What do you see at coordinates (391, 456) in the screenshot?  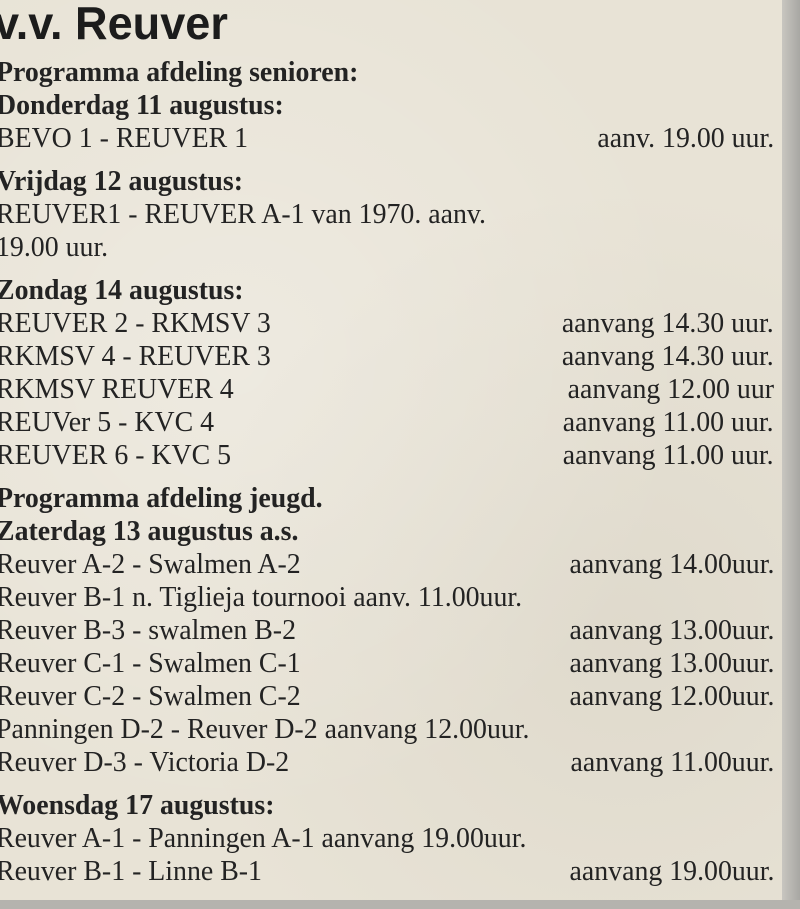 I see `match-line: REUVER 6 - KVC 5 aanvang 11.00 uur.` at bounding box center [391, 456].